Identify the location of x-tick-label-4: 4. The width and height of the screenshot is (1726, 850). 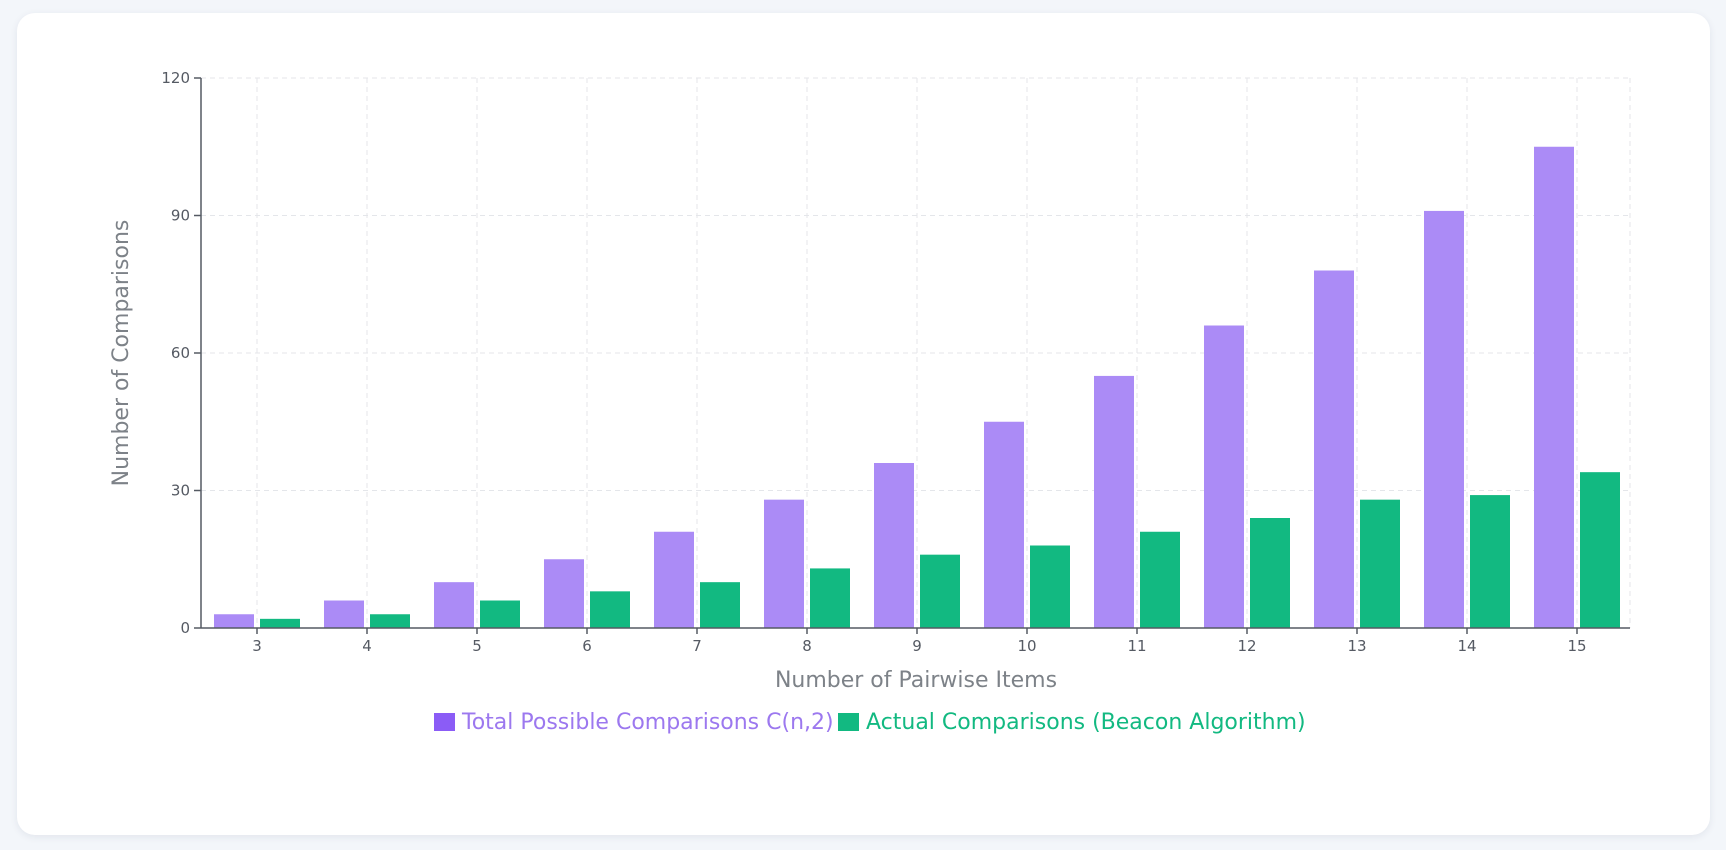
(367, 646).